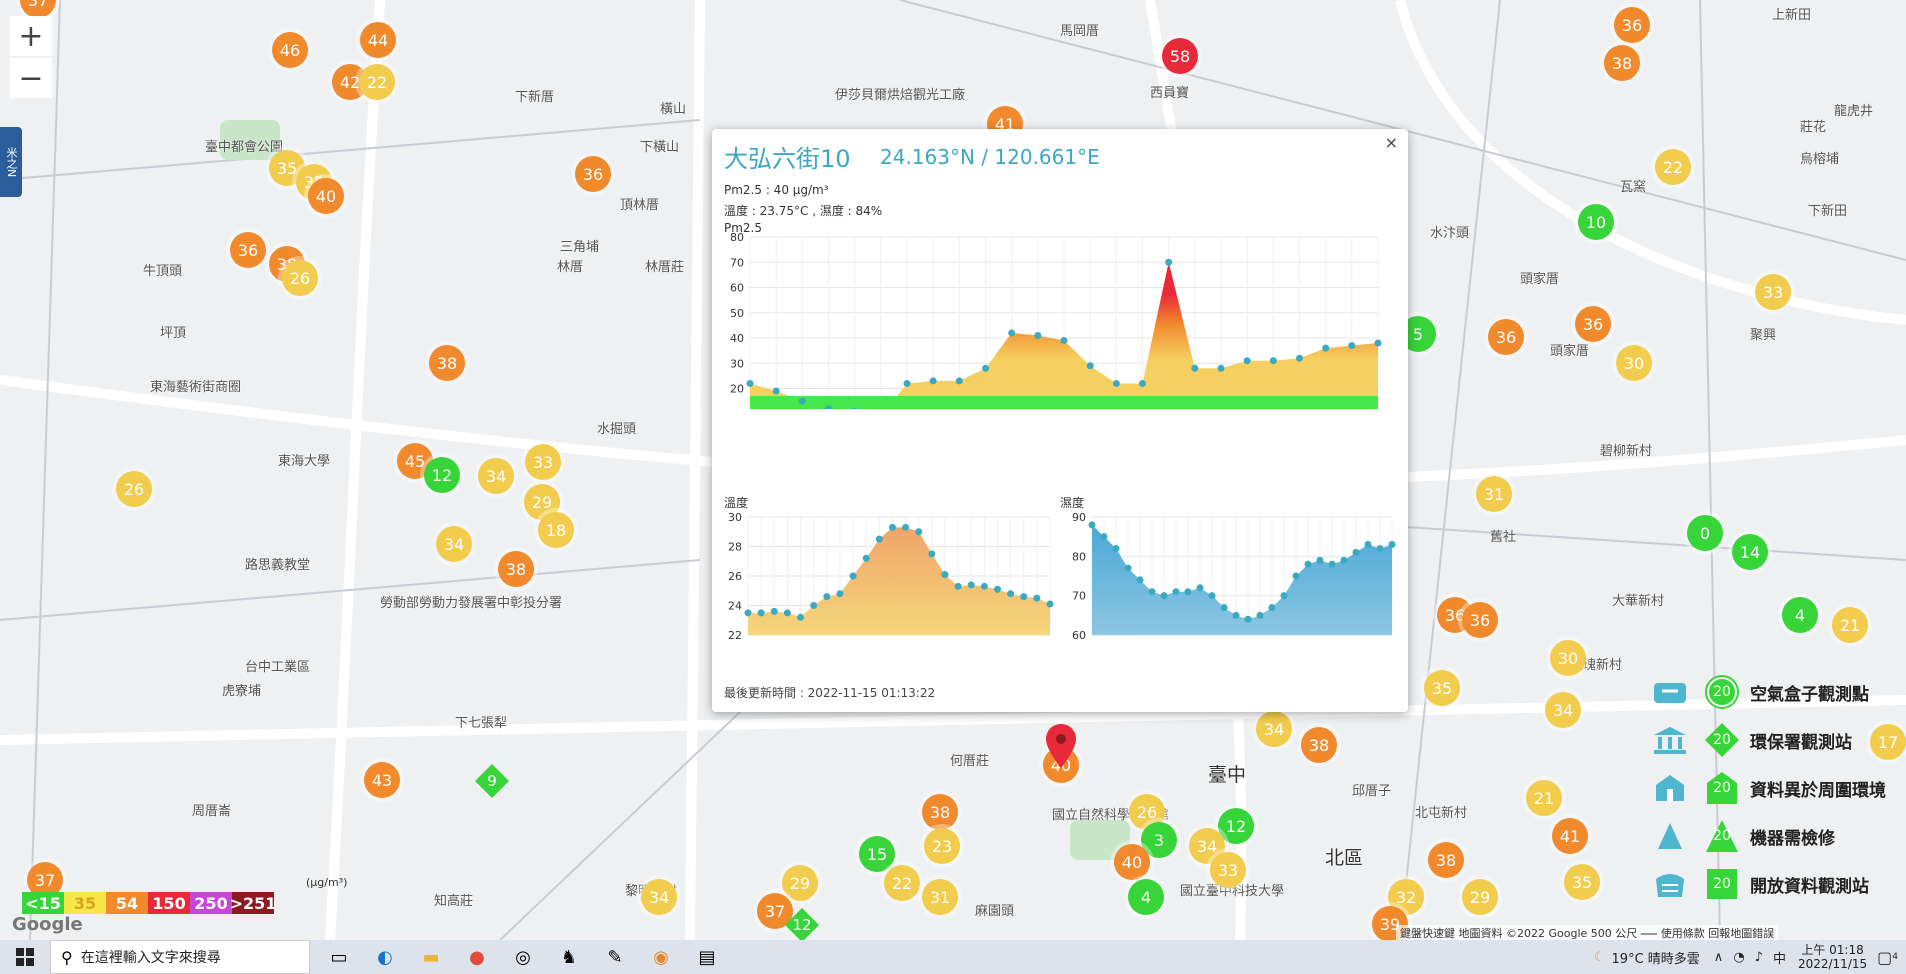  What do you see at coordinates (970, 761) in the screenshot?
I see `map-place-label: 何厝莊` at bounding box center [970, 761].